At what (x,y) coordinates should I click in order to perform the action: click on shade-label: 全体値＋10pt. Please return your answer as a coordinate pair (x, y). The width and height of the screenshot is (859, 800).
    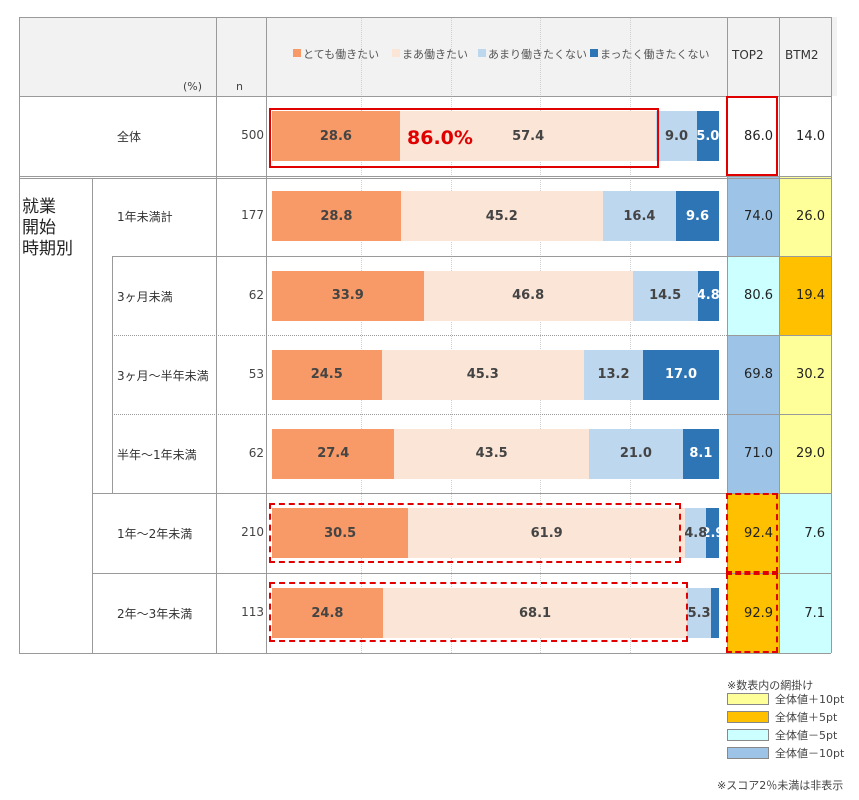
    Looking at the image, I should click on (810, 699).